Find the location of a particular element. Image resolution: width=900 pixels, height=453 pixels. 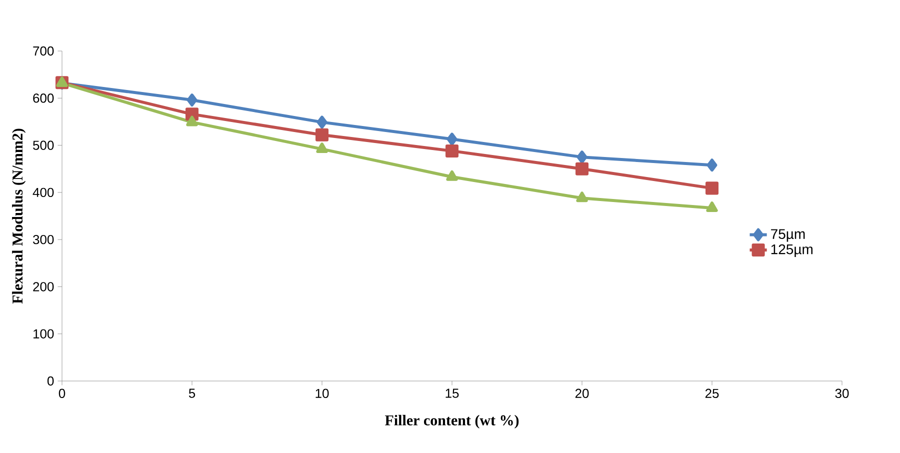

x-tick-label: 30 is located at coordinates (842, 393).